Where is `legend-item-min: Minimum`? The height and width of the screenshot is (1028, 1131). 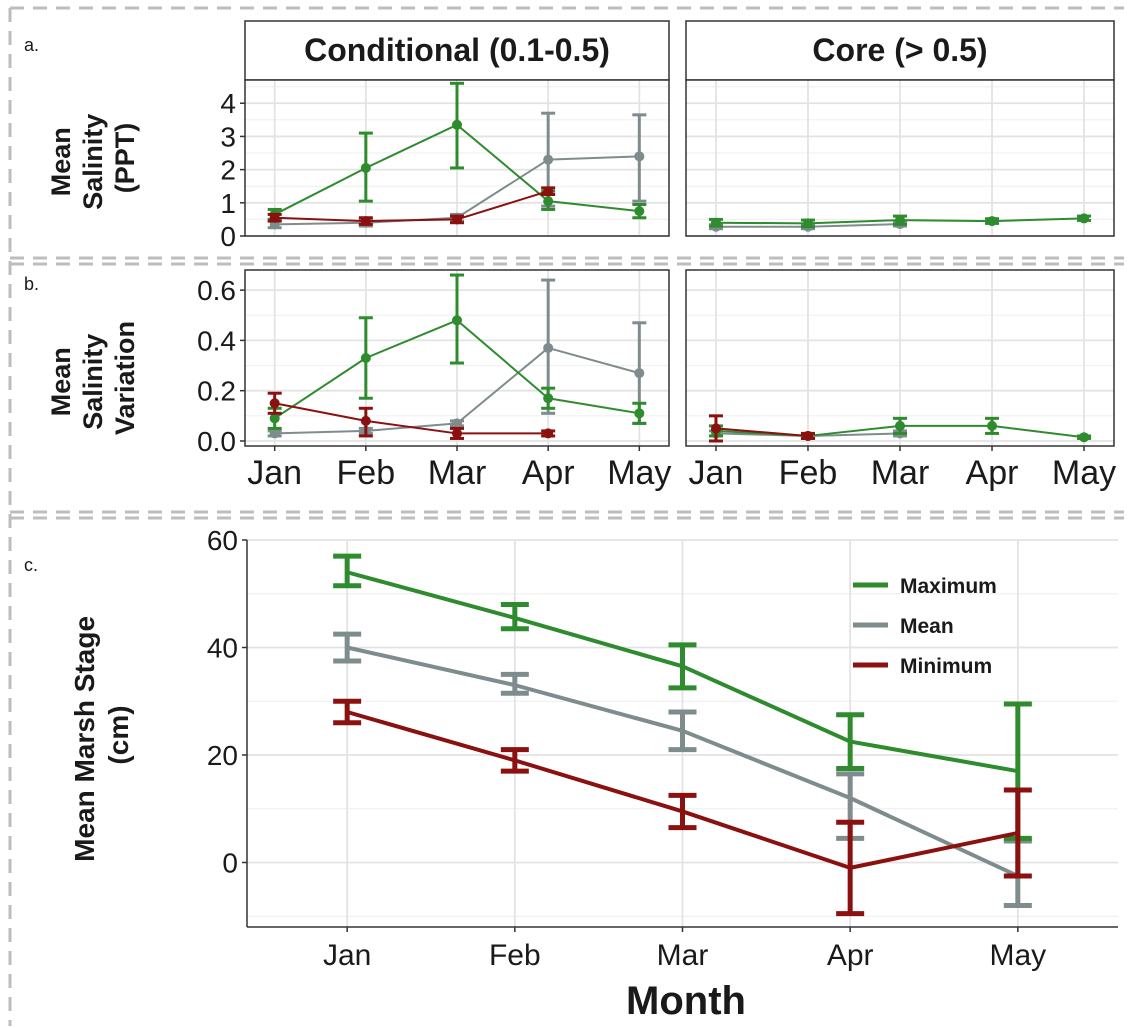
legend-item-min: Minimum is located at coordinates (922, 666).